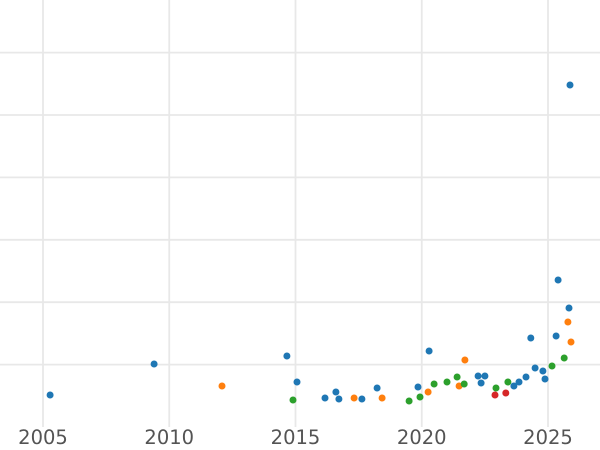 The height and width of the screenshot is (450, 600). Describe the element at coordinates (296, 437) in the screenshot. I see `x-tick-label: 2015` at that location.